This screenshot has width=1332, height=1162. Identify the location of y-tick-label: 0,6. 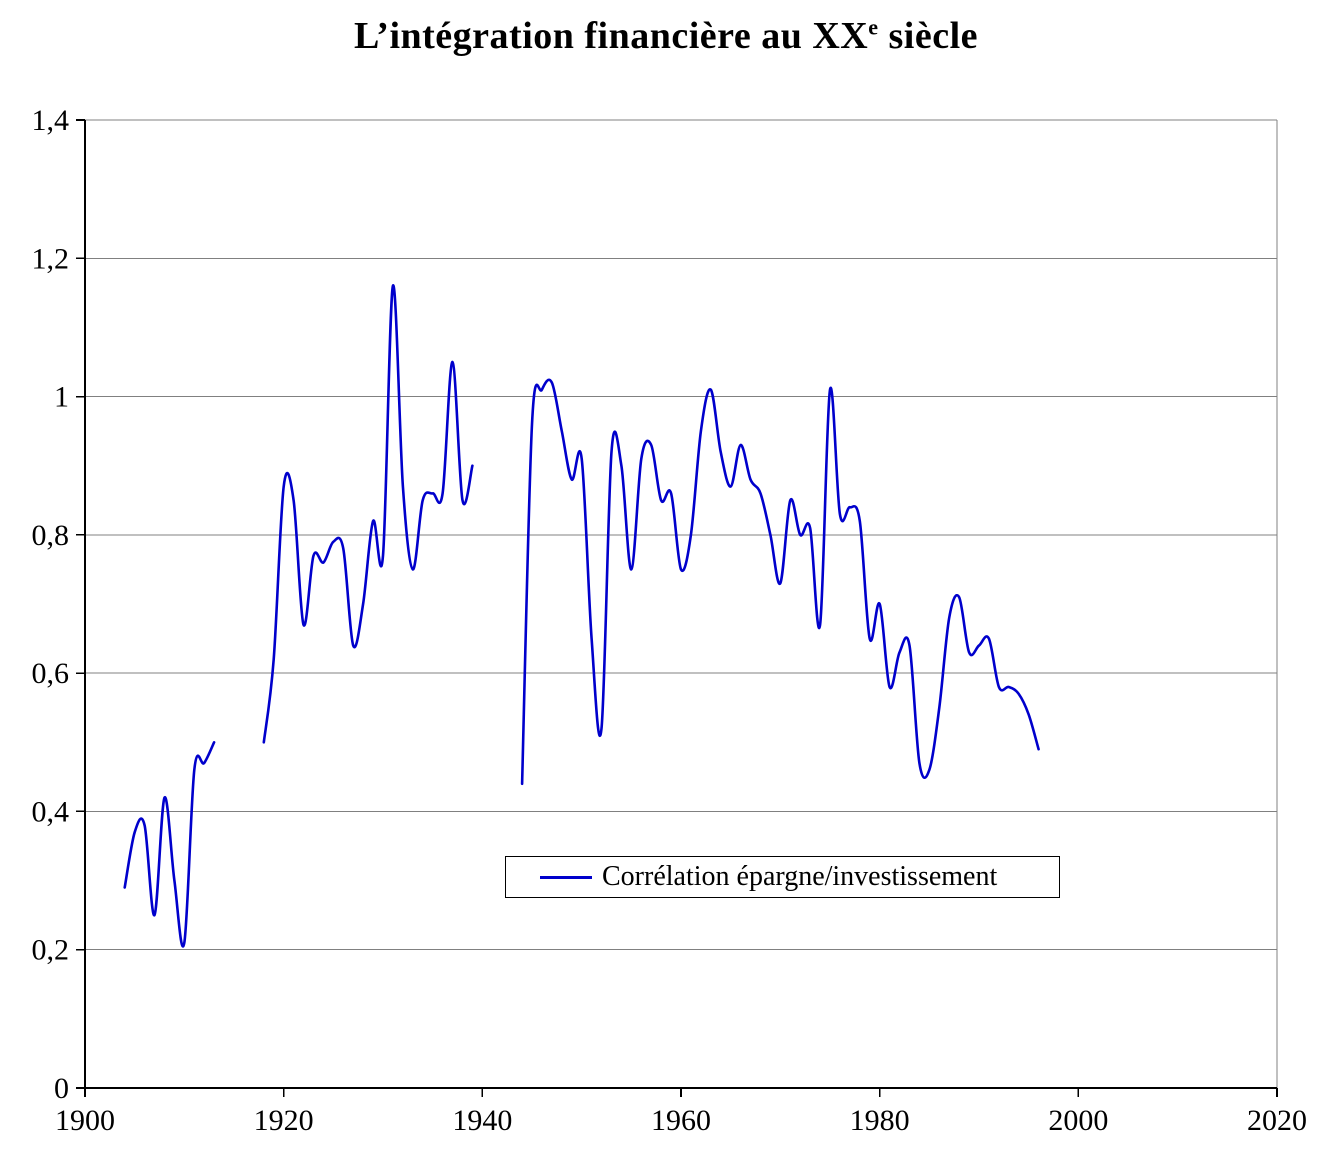
(51, 673).